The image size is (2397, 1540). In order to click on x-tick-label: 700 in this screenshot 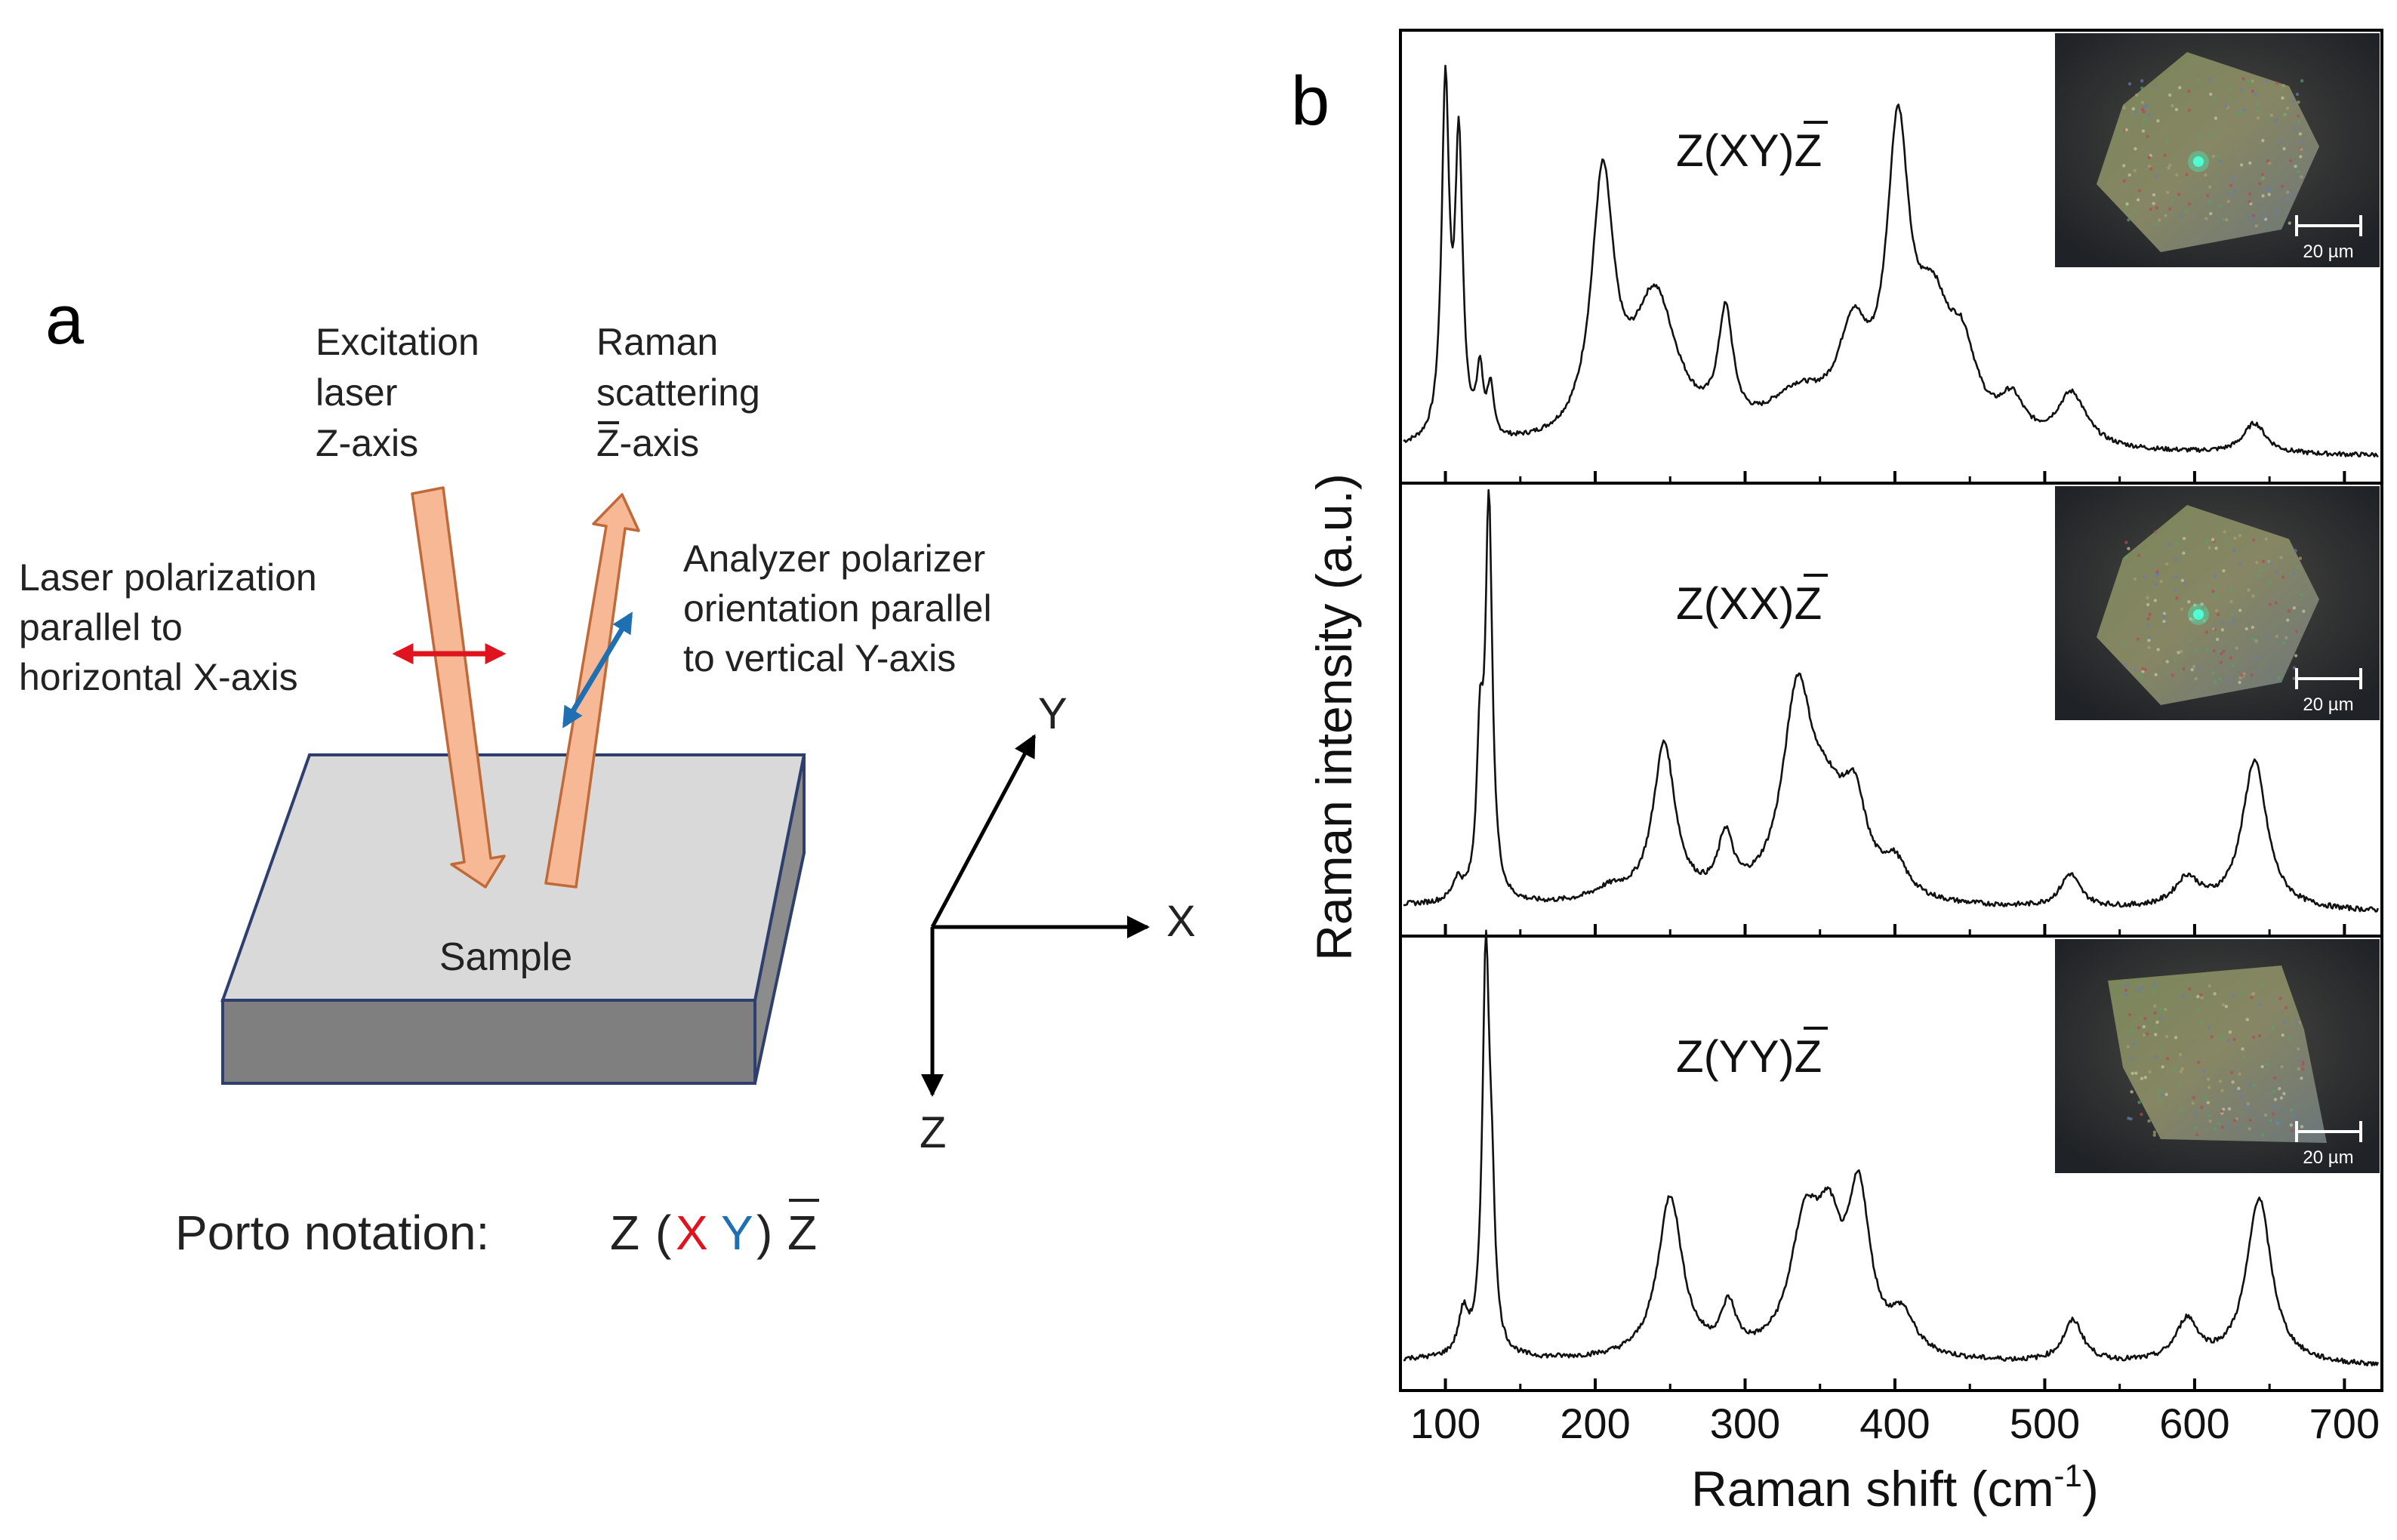, I will do `click(2344, 1423)`.